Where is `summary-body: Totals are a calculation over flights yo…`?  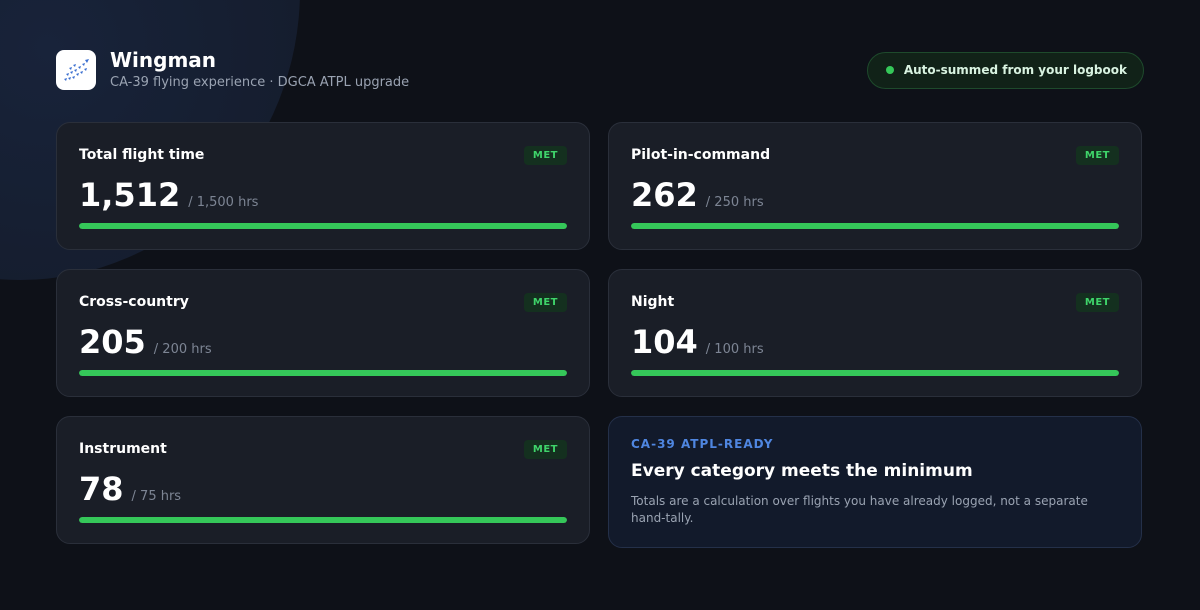
summary-body: Totals are a calculation over flights yo… is located at coordinates (859, 509).